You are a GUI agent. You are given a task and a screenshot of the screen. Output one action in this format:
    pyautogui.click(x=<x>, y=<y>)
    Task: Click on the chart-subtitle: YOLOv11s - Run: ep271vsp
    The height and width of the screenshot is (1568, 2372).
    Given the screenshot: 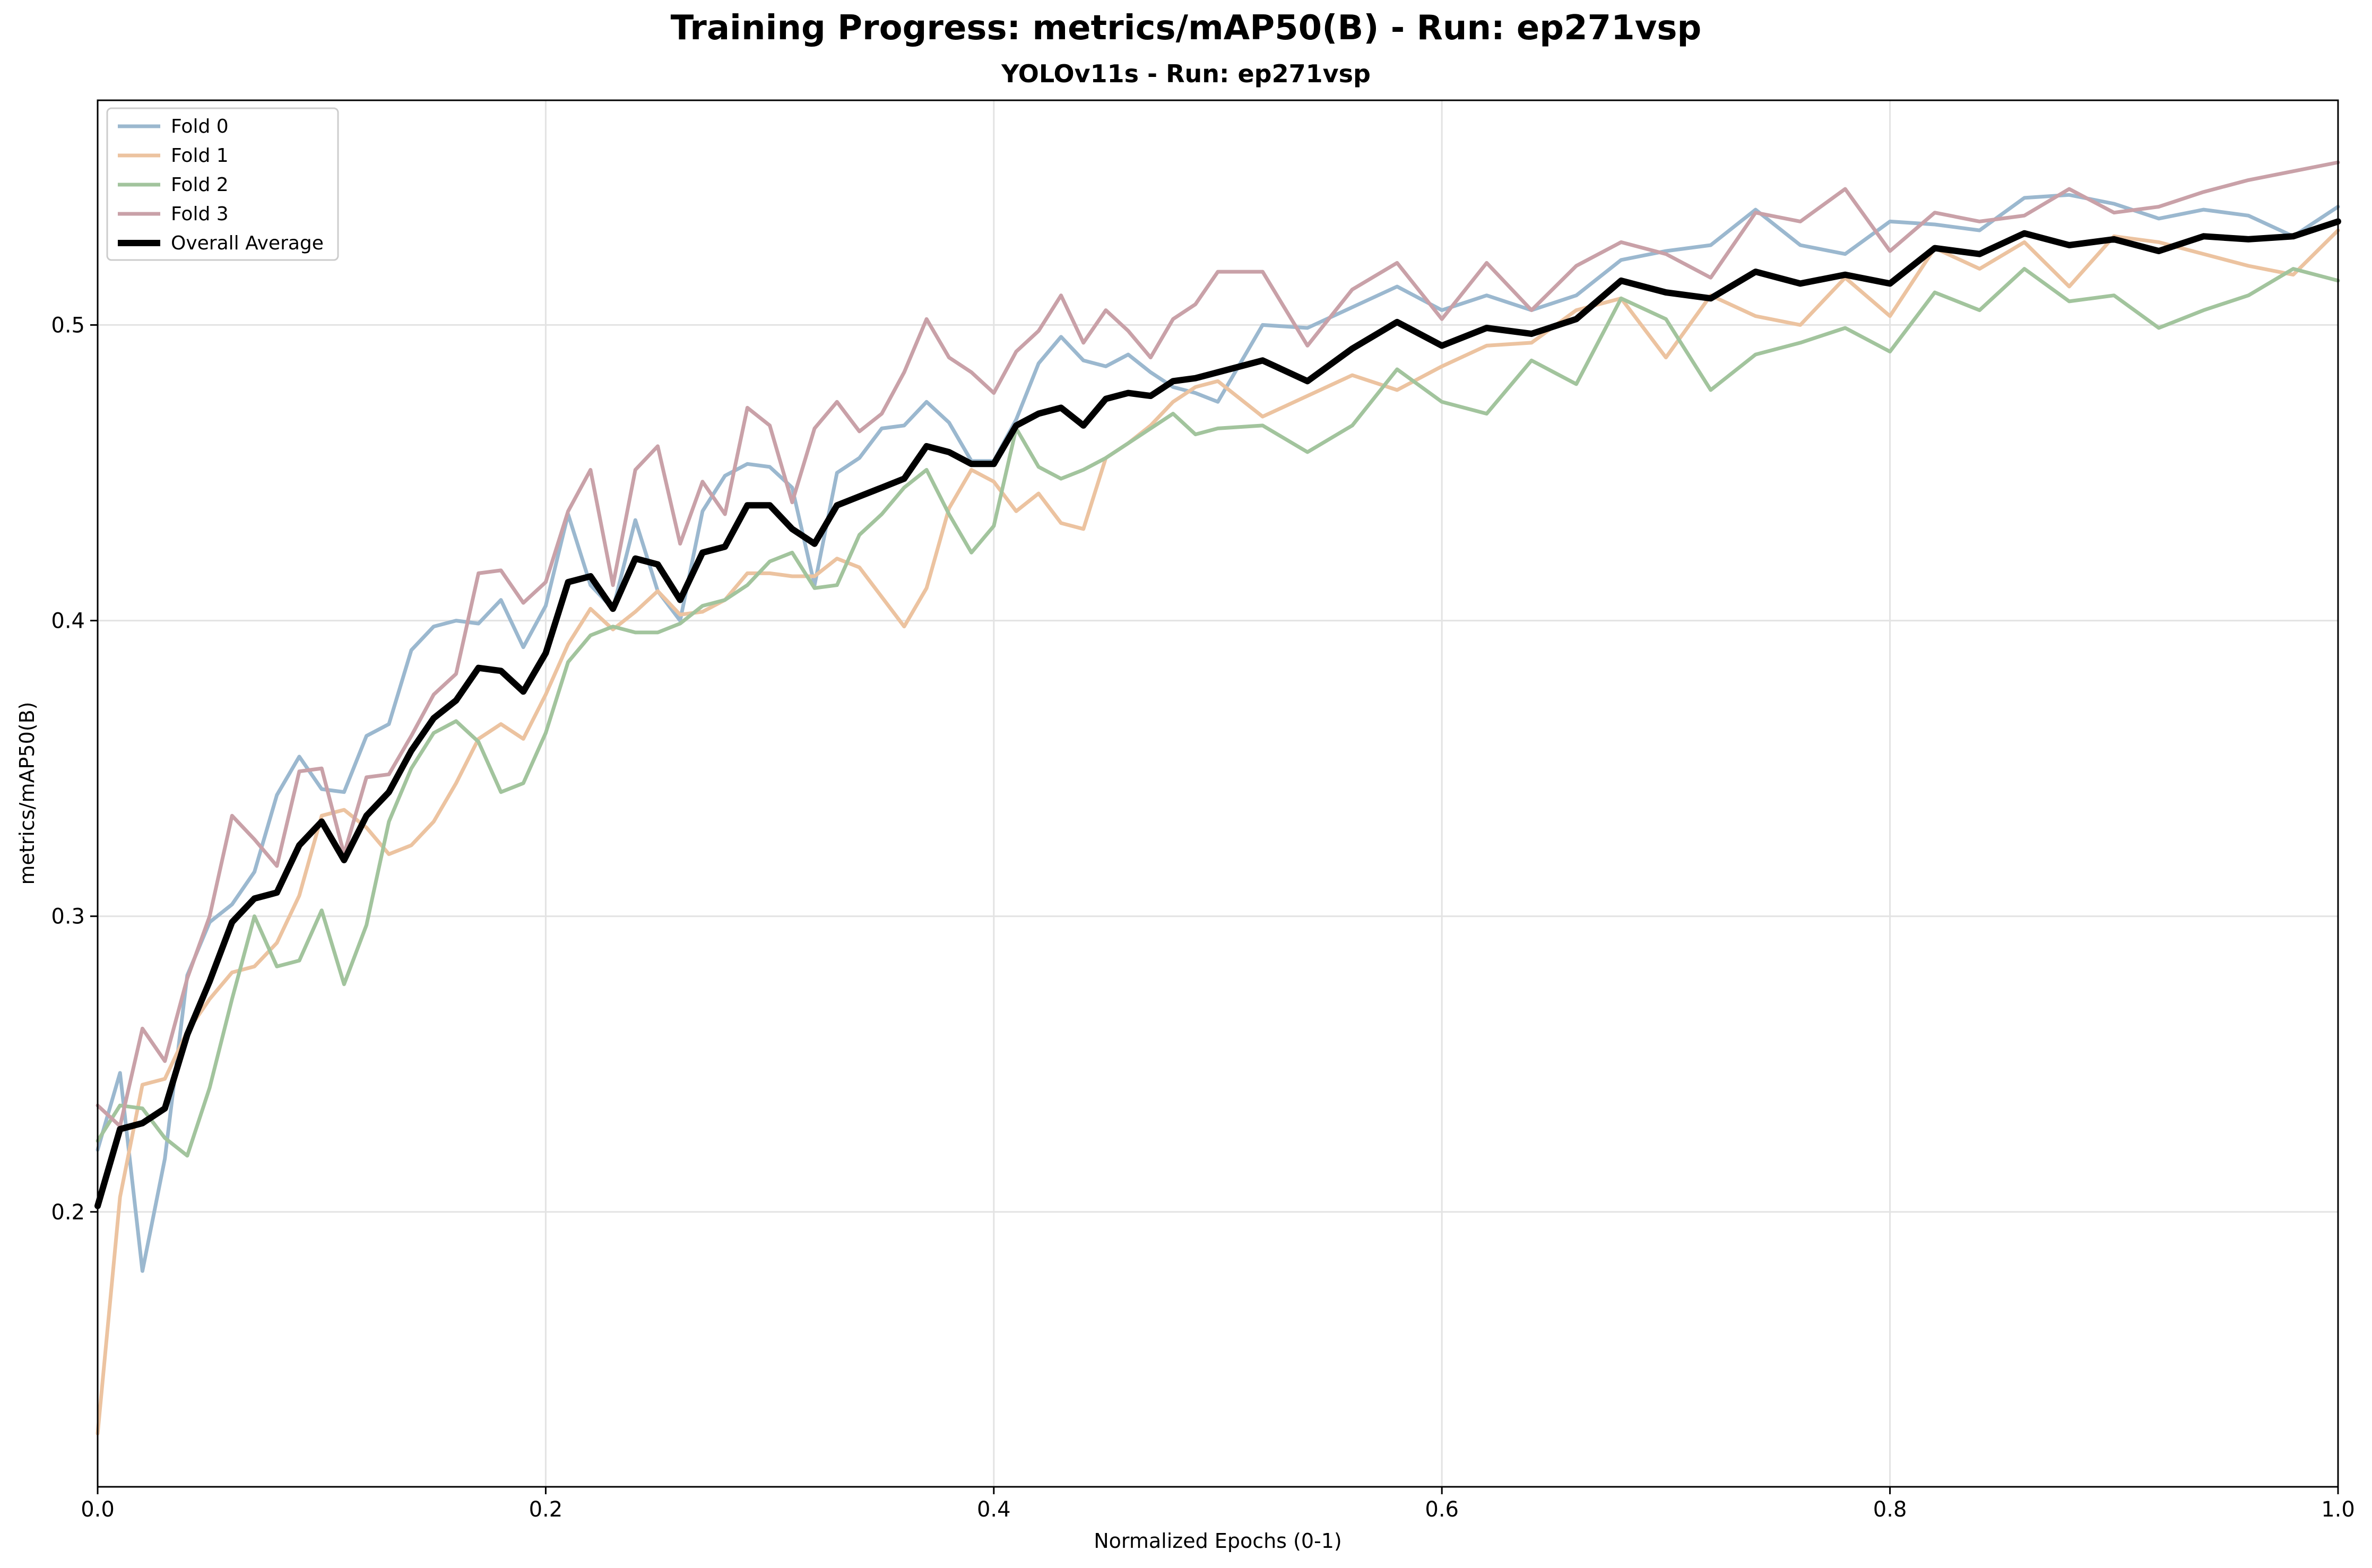 What is the action you would take?
    pyautogui.click(x=1186, y=73)
    